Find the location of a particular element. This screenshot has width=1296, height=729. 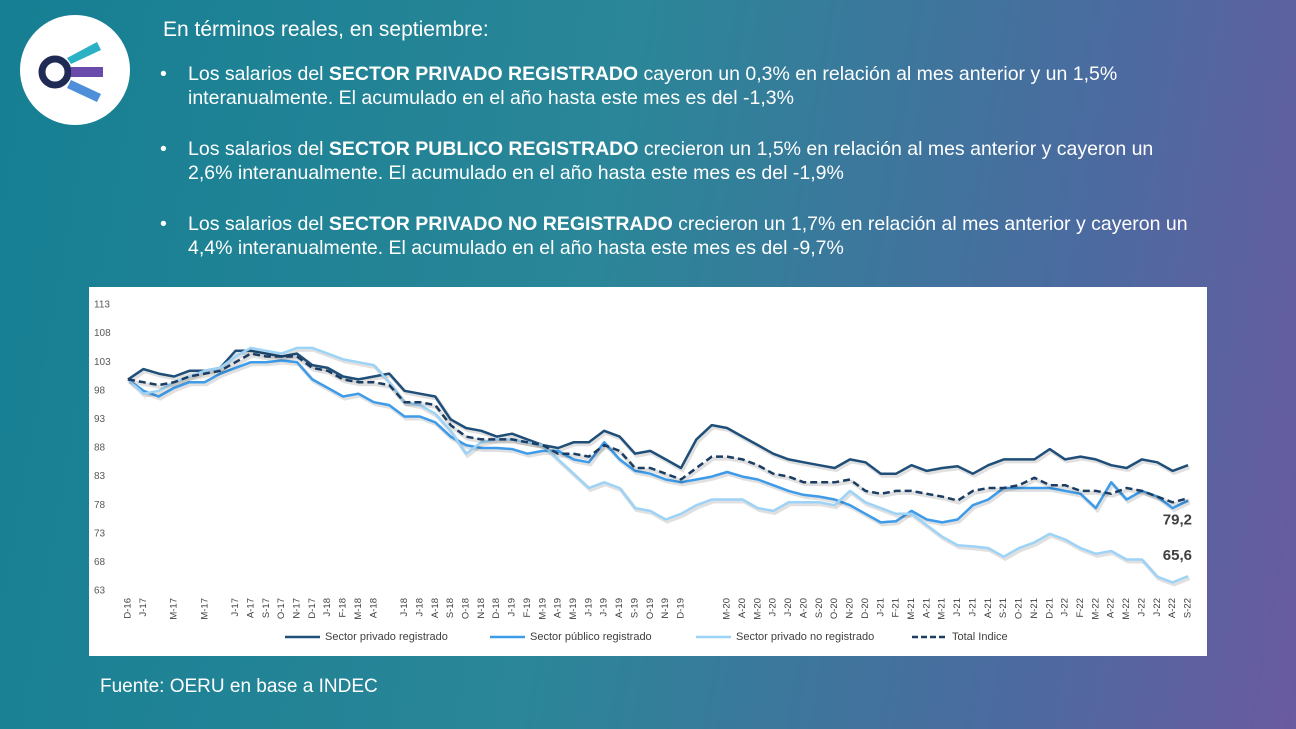

x-tick-label: D-19 is located at coordinates (681, 608).